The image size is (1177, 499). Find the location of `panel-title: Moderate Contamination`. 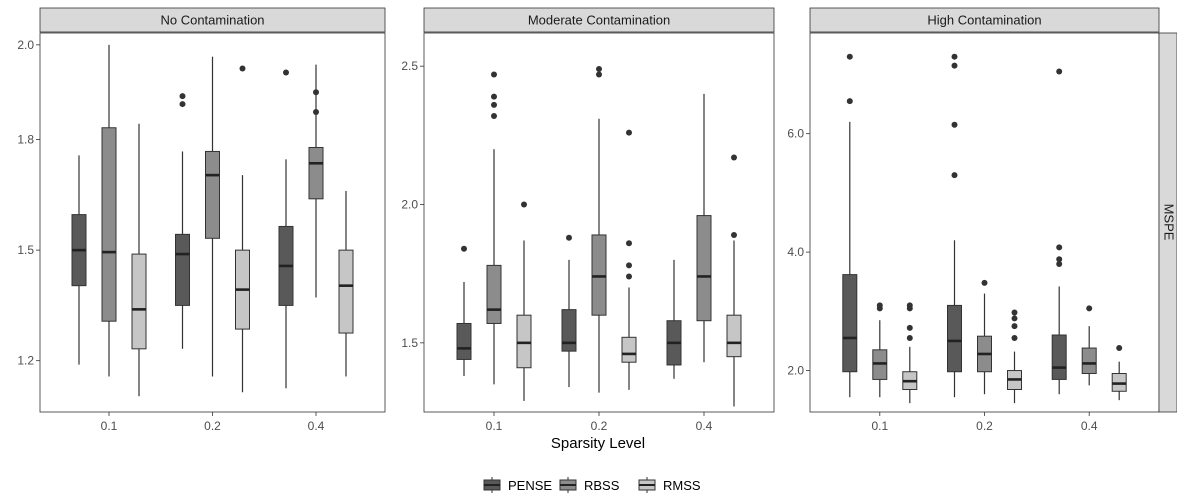

panel-title: Moderate Contamination is located at coordinates (599, 20).